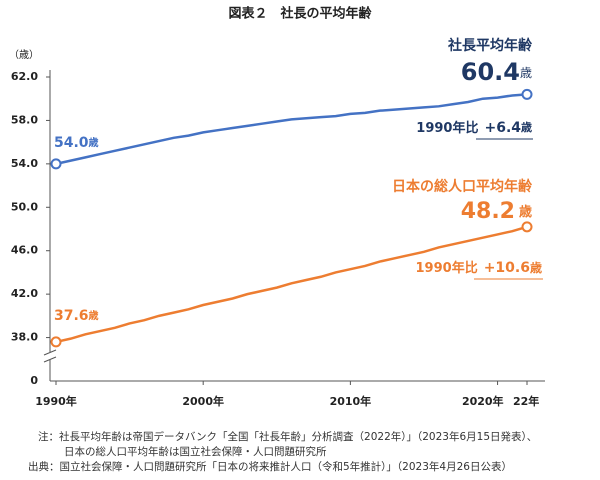 Image resolution: width=600 pixels, height=480 pixels. I want to click on start-label: 37.6歳, so click(76, 316).